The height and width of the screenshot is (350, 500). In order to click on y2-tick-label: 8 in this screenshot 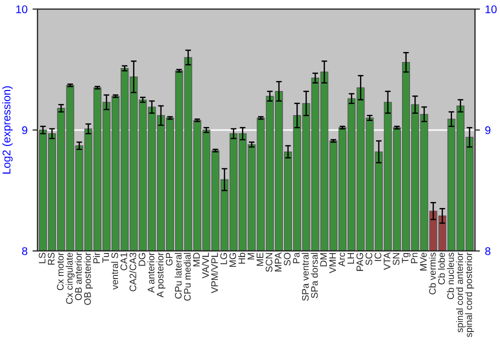, I will do `click(487, 251)`.